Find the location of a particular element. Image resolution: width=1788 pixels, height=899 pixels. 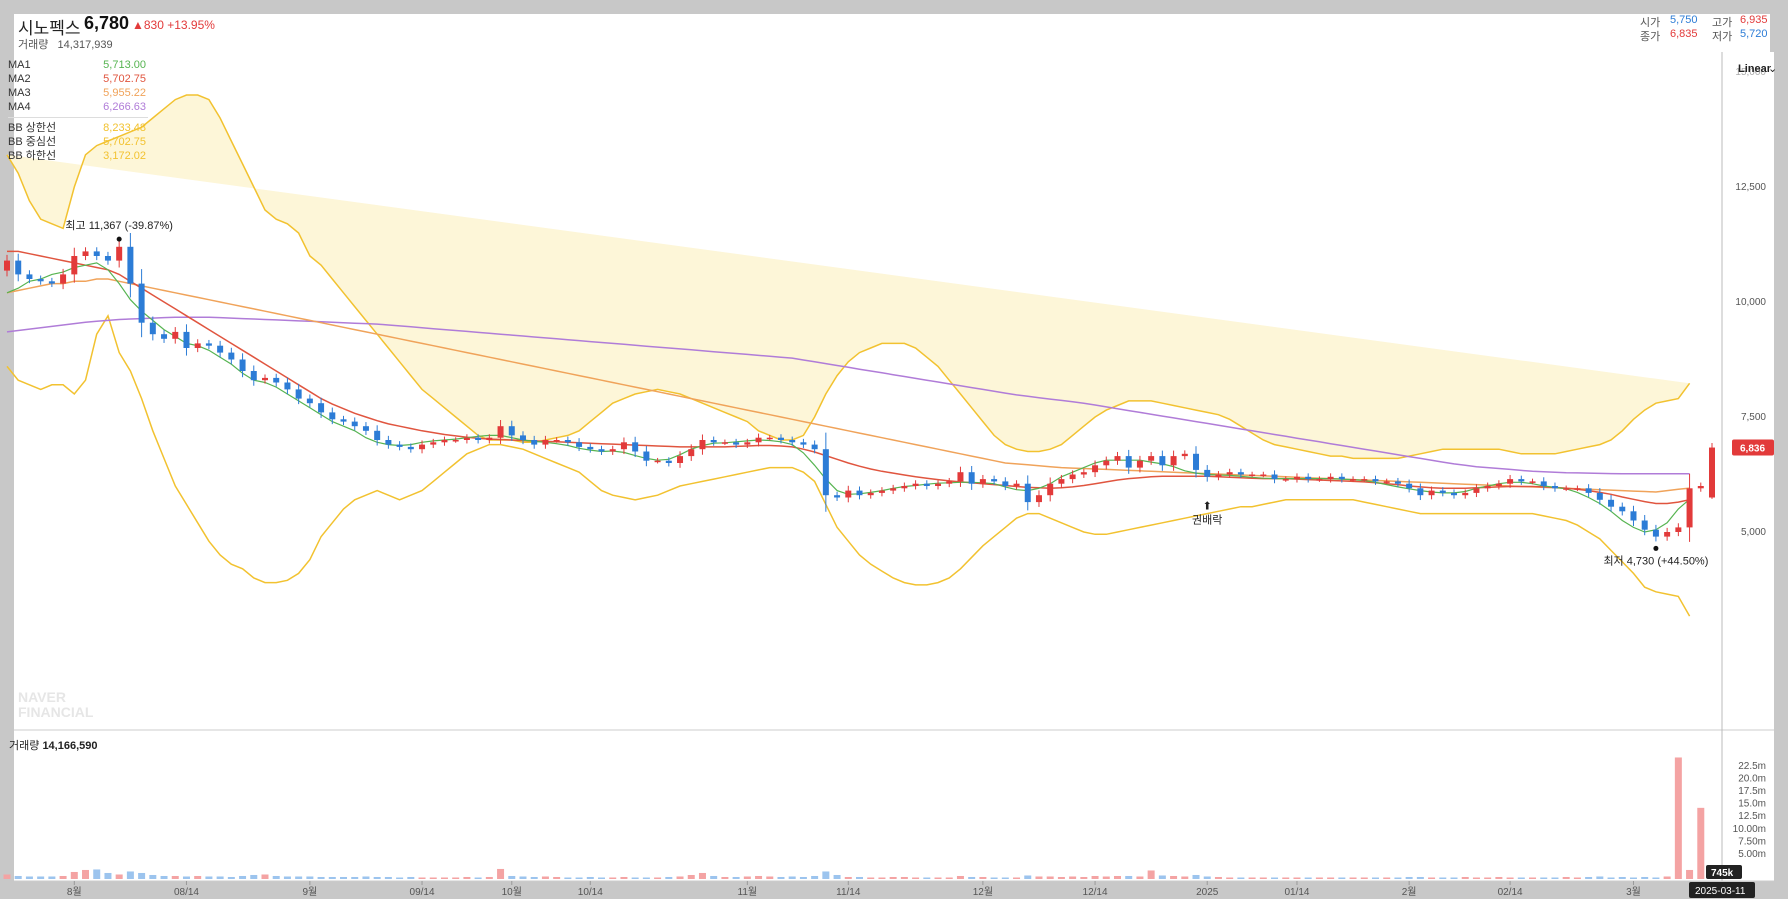

volume-tick-label: 22.5m is located at coordinates (1752, 766).